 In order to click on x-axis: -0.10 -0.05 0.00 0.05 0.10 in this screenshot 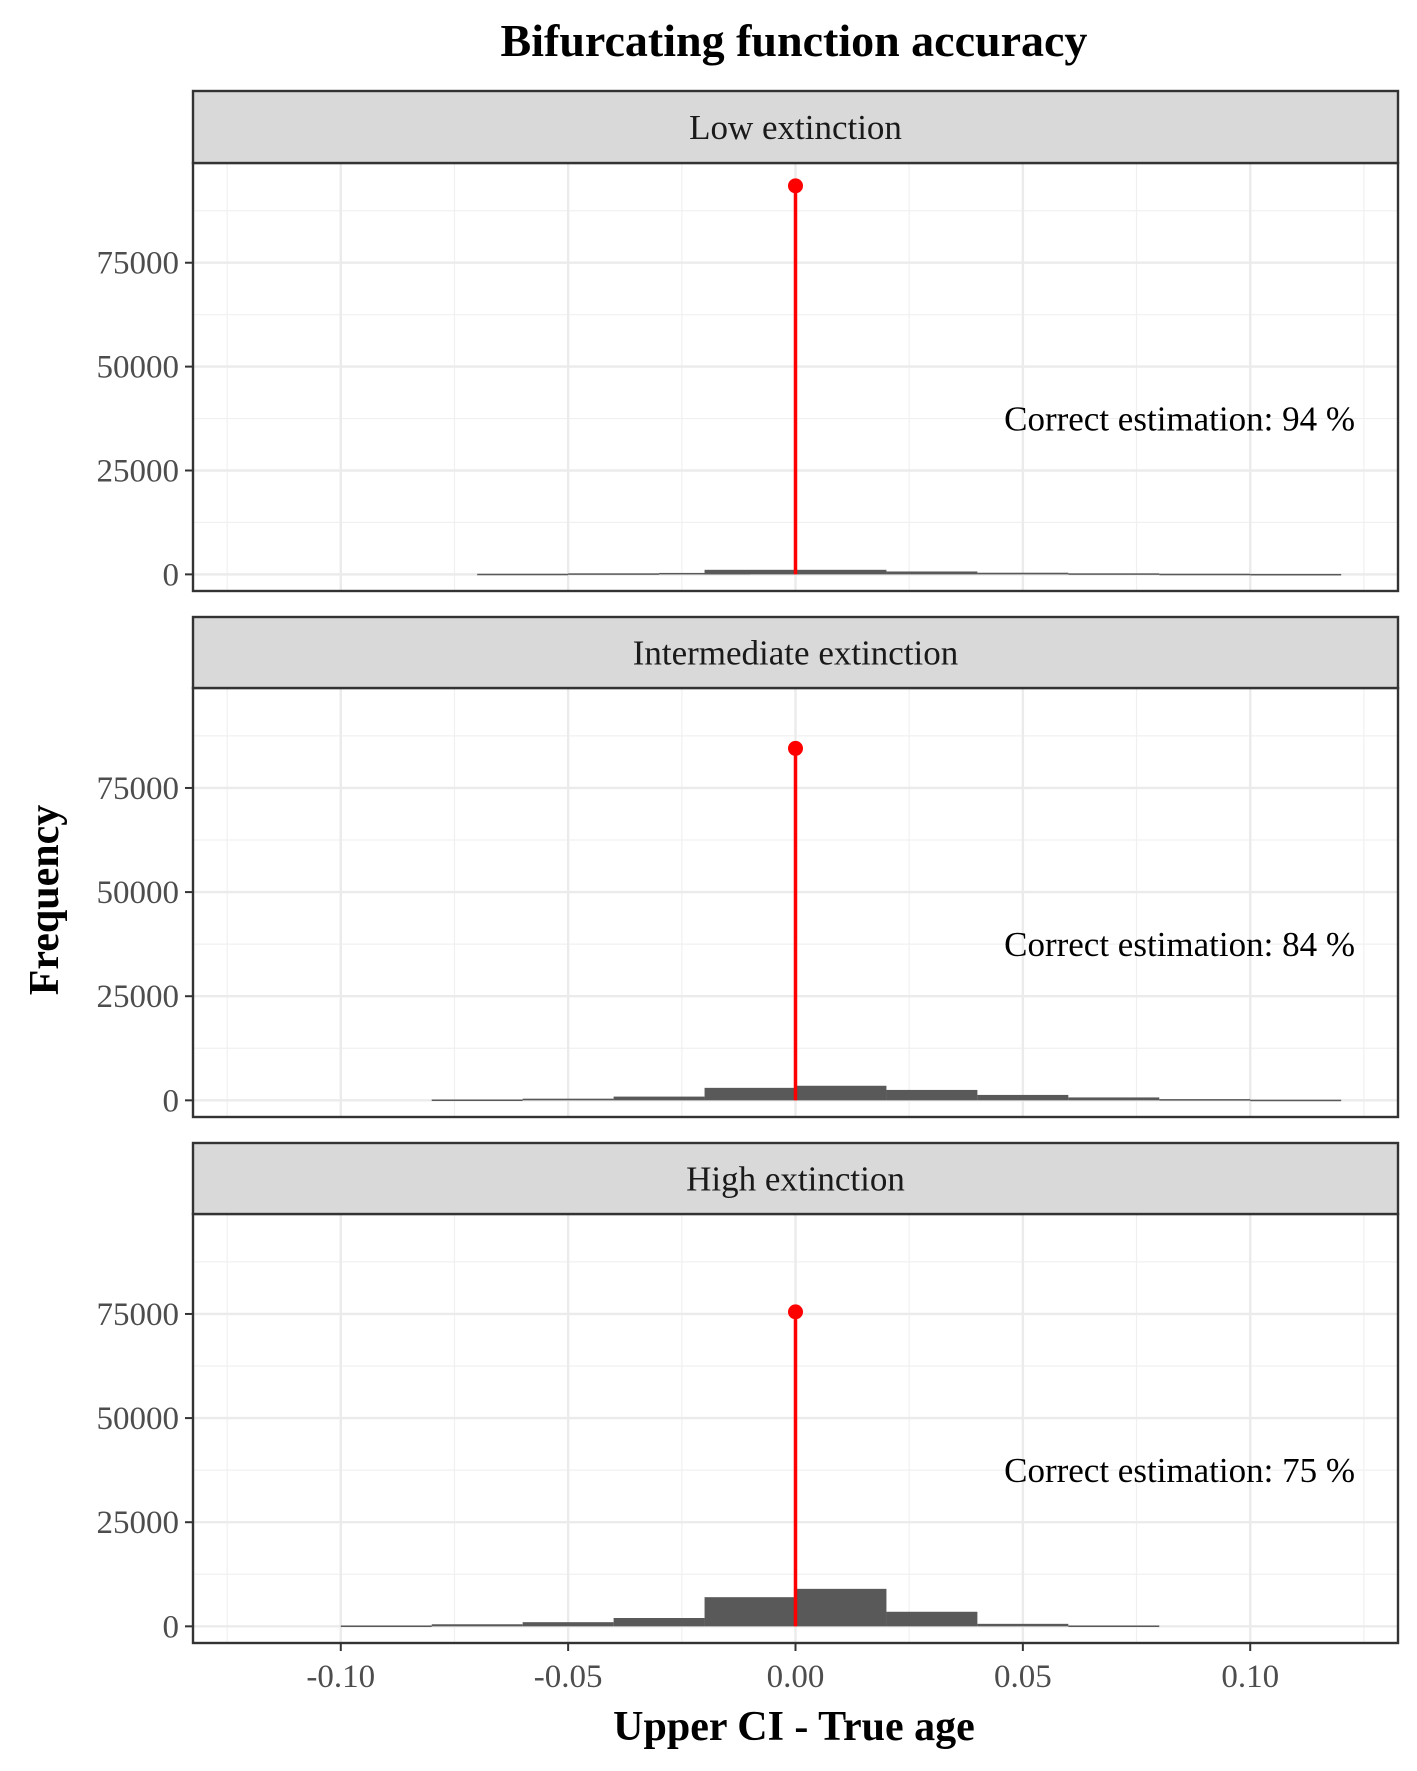, I will do `click(792, 1669)`.